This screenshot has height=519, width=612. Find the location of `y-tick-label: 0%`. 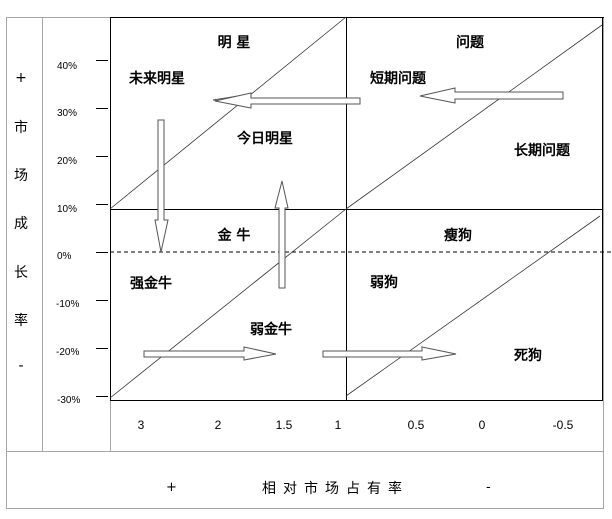

y-tick-label: 0% is located at coordinates (64, 256).